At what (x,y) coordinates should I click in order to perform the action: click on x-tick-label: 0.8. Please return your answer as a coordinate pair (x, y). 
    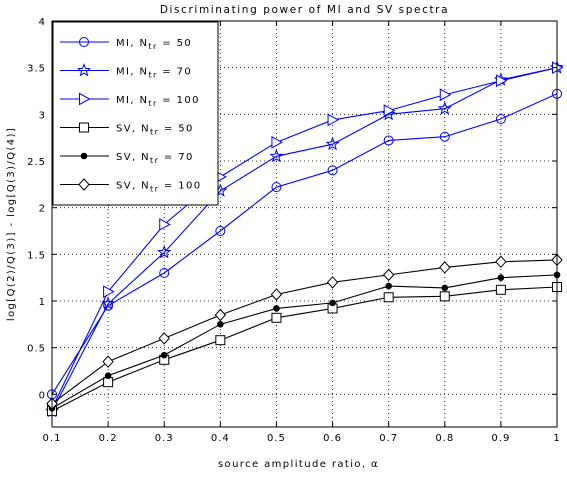
    Looking at the image, I should click on (444, 438).